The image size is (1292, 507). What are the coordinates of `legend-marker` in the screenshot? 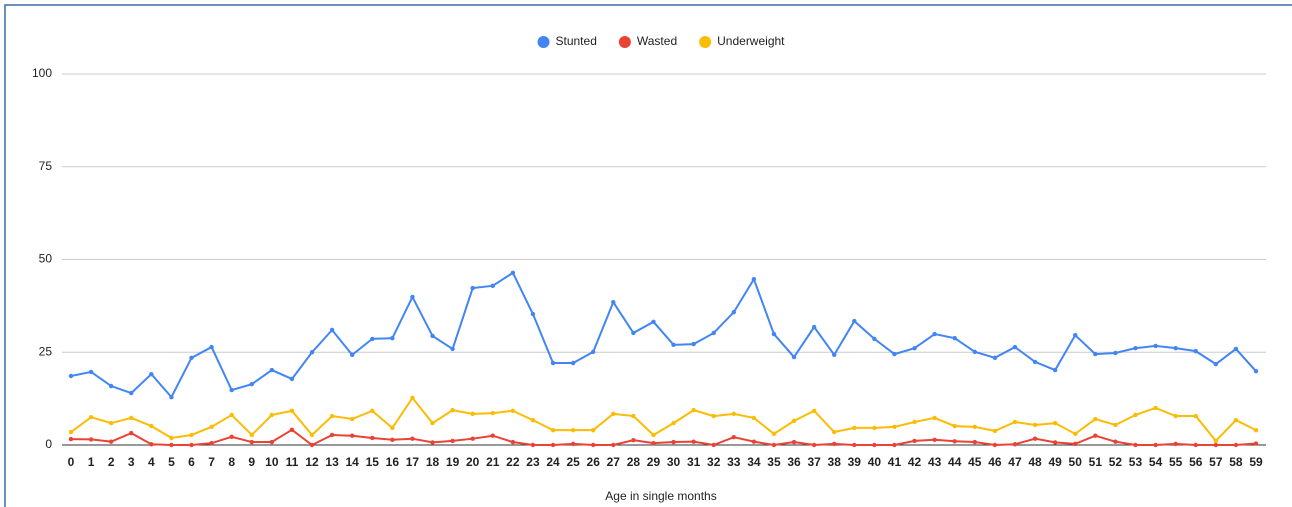 It's located at (705, 42).